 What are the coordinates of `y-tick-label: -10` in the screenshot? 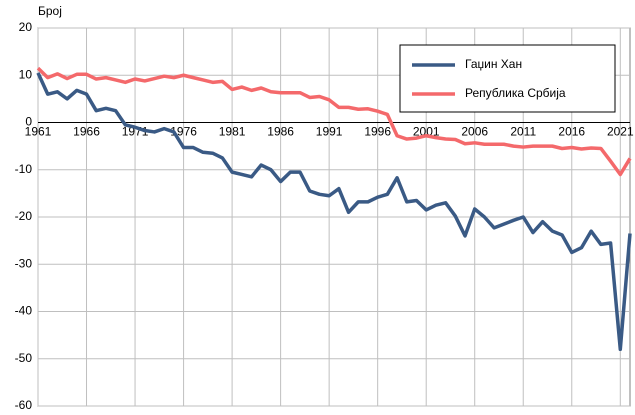 It's located at (24, 169).